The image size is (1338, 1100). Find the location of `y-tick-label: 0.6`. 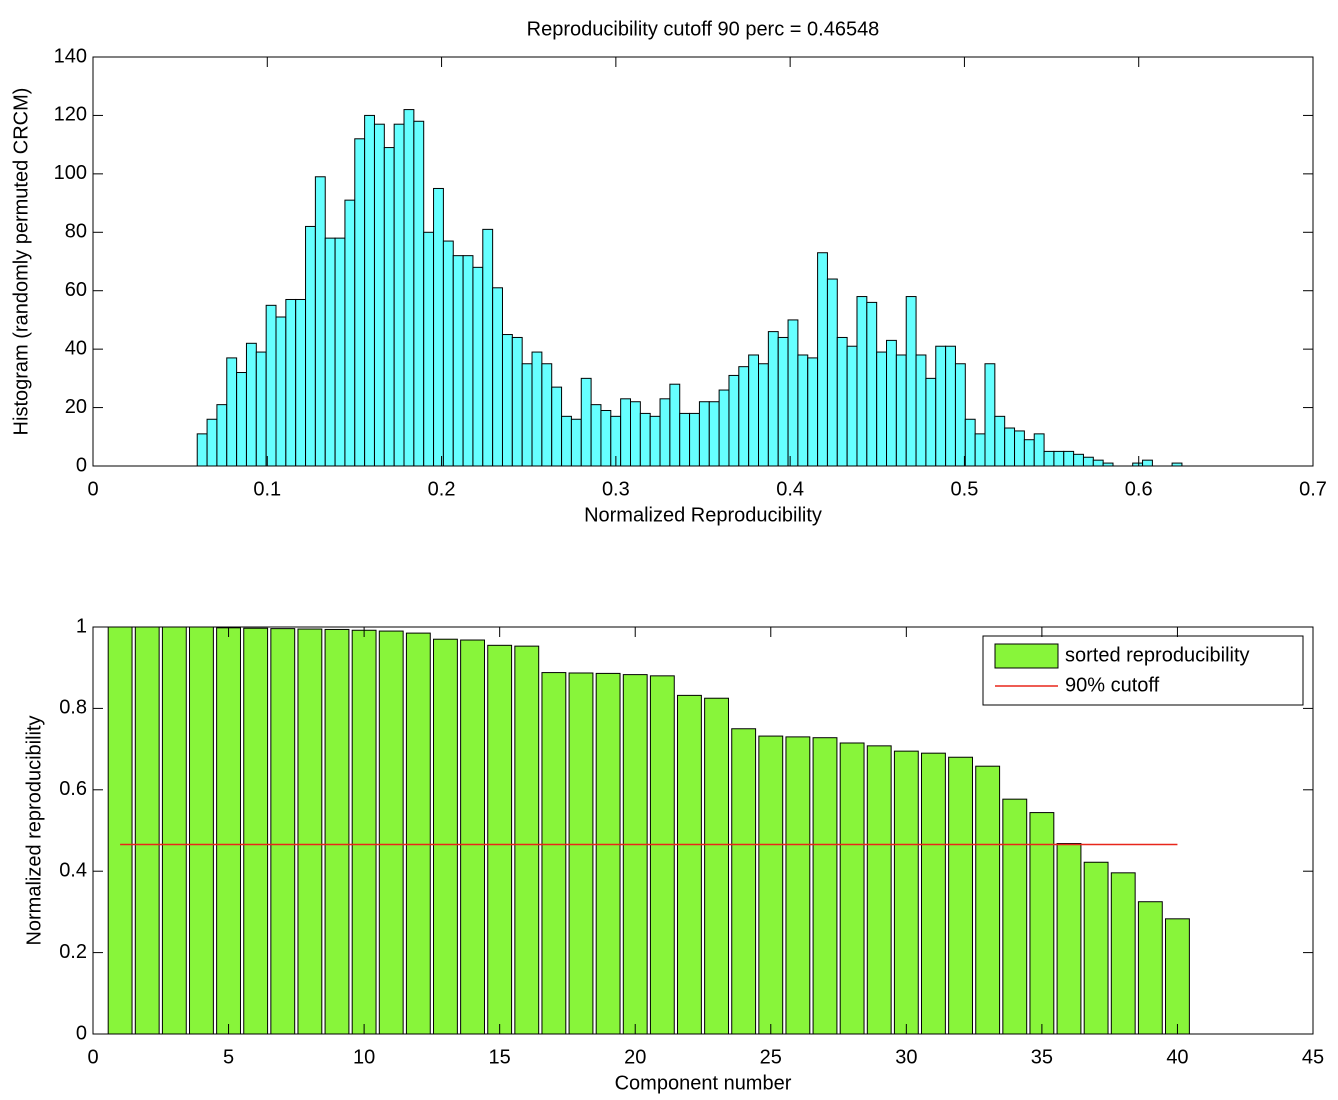

y-tick-label: 0.6 is located at coordinates (73, 789).